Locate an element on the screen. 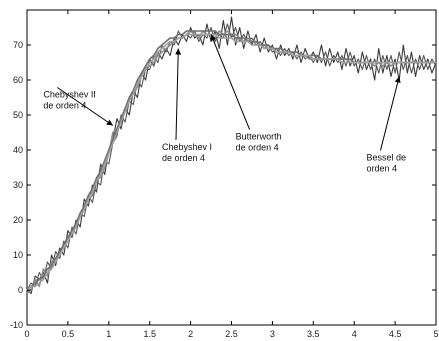  x-tick-label: 1.5 is located at coordinates (149, 334).